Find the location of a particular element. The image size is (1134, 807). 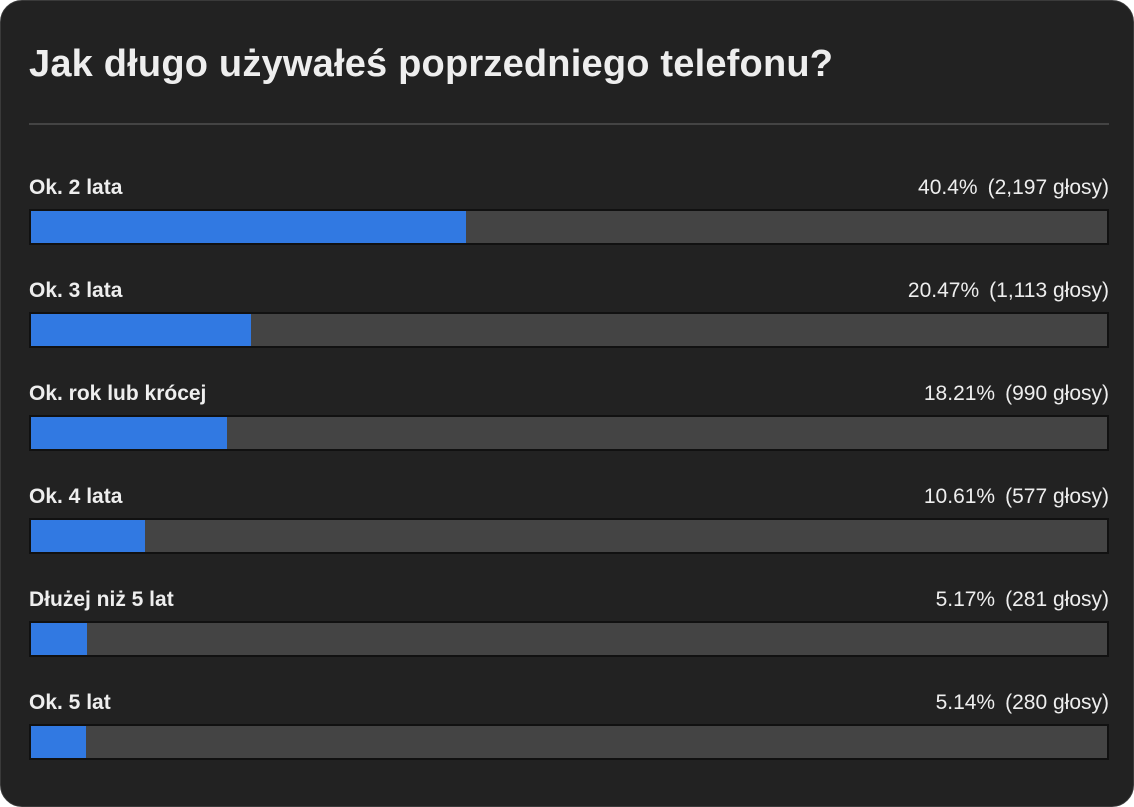

option-label: Ok. 5 lat is located at coordinates (70, 702).